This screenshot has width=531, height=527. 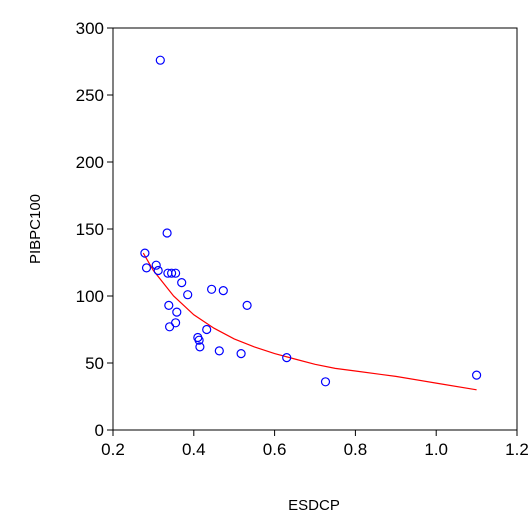 I want to click on y-axis-ticks: 0 50 100 150 200 250 300, so click(x=94, y=229).